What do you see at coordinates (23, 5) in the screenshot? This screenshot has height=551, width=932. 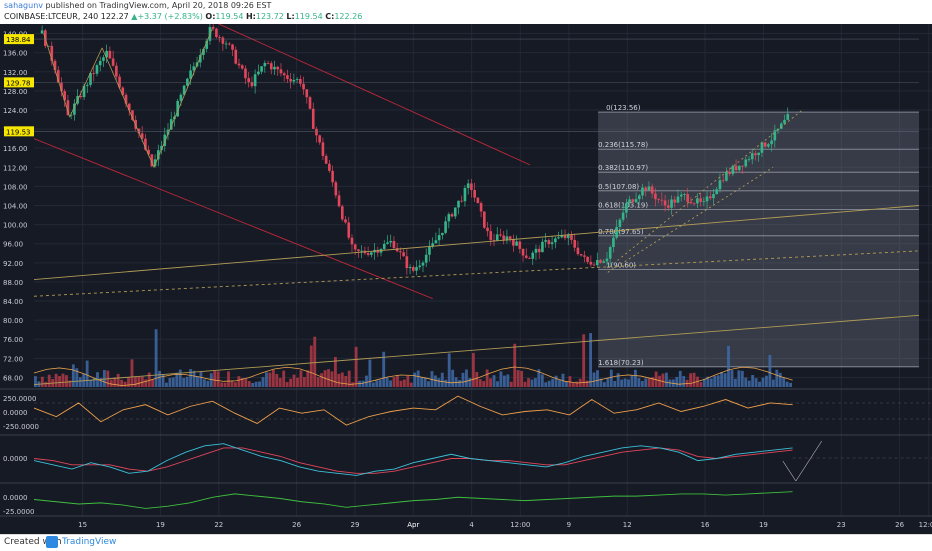 I see `author-link: sahagunv` at bounding box center [23, 5].